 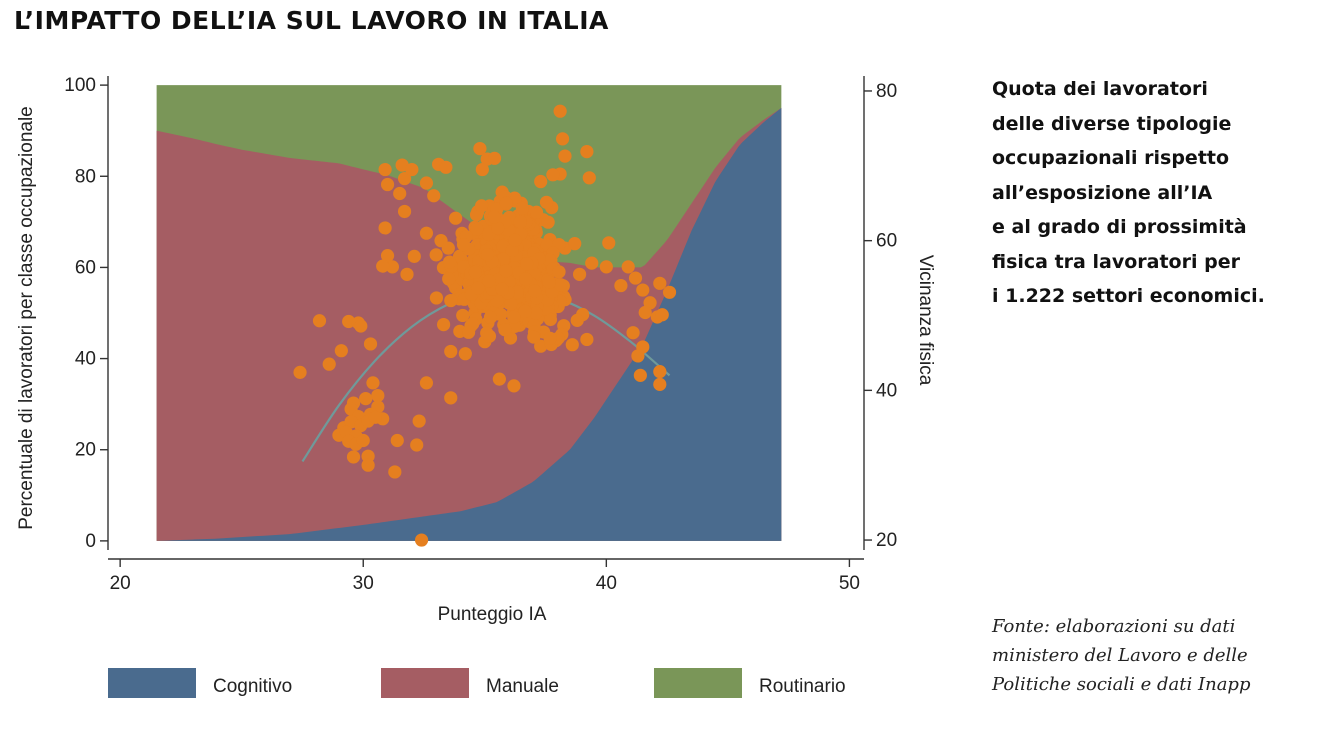 What do you see at coordinates (1120, 655) in the screenshot?
I see `source-line: ministero del Lavoro e delle` at bounding box center [1120, 655].